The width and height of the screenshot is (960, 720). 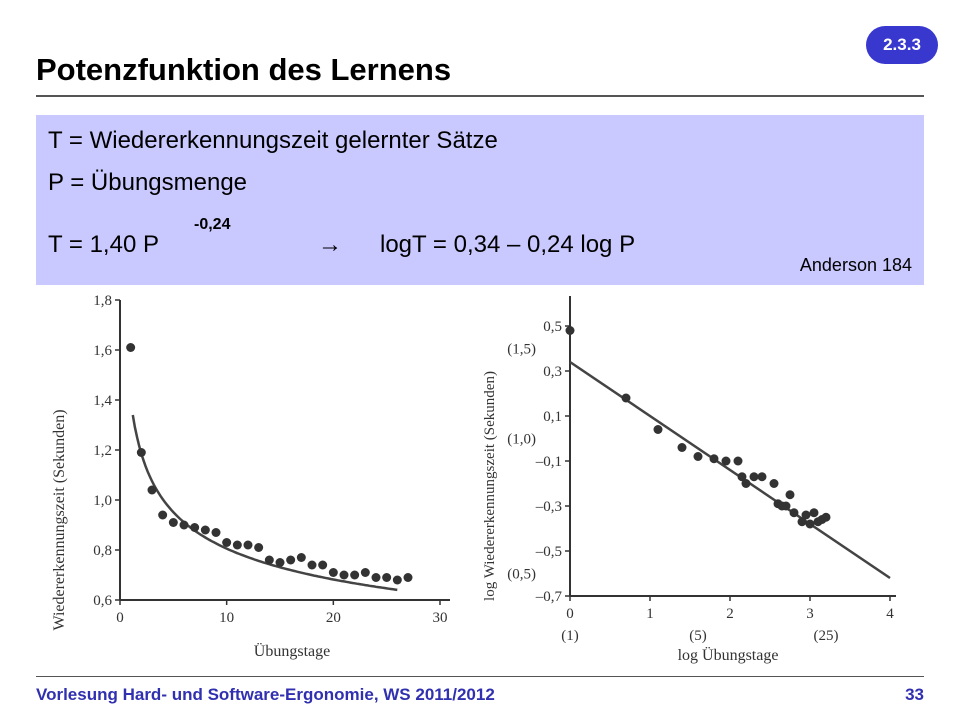 What do you see at coordinates (102, 501) in the screenshot?
I see `y-tick-label: 1,0` at bounding box center [102, 501].